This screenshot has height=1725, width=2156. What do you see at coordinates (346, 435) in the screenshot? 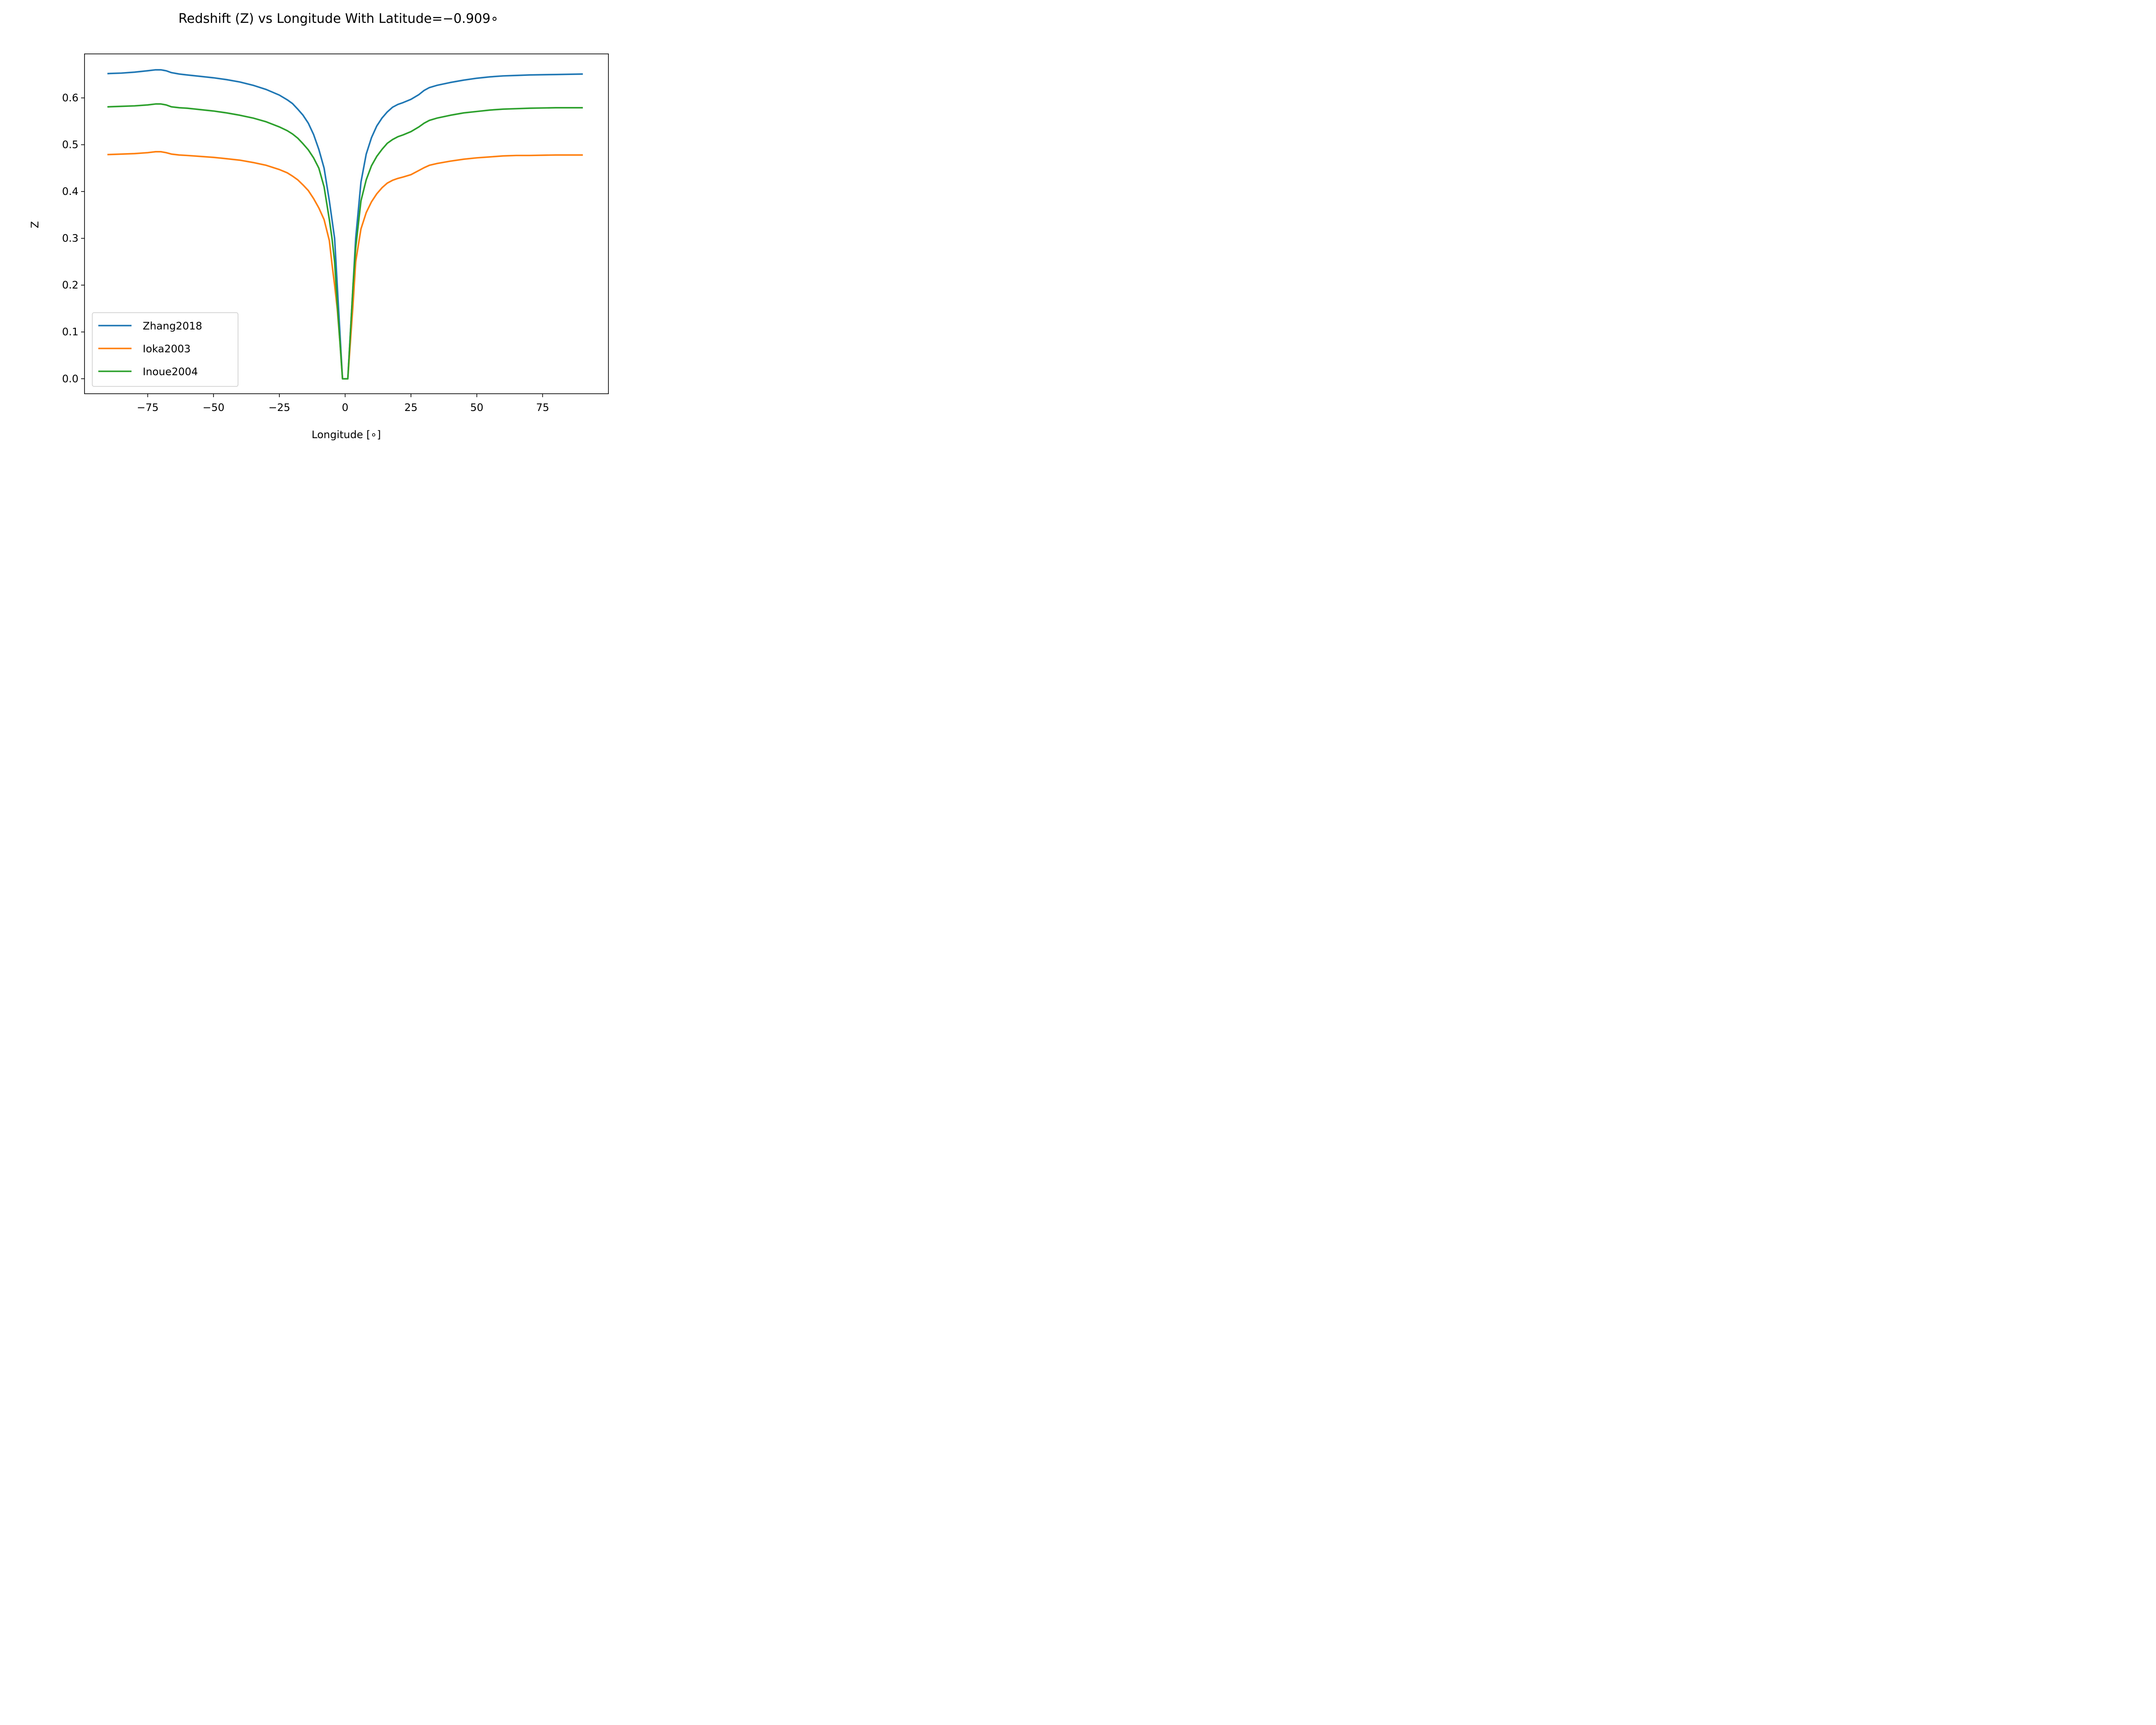
I see `x-axis-label: Longitude [∘]` at bounding box center [346, 435].